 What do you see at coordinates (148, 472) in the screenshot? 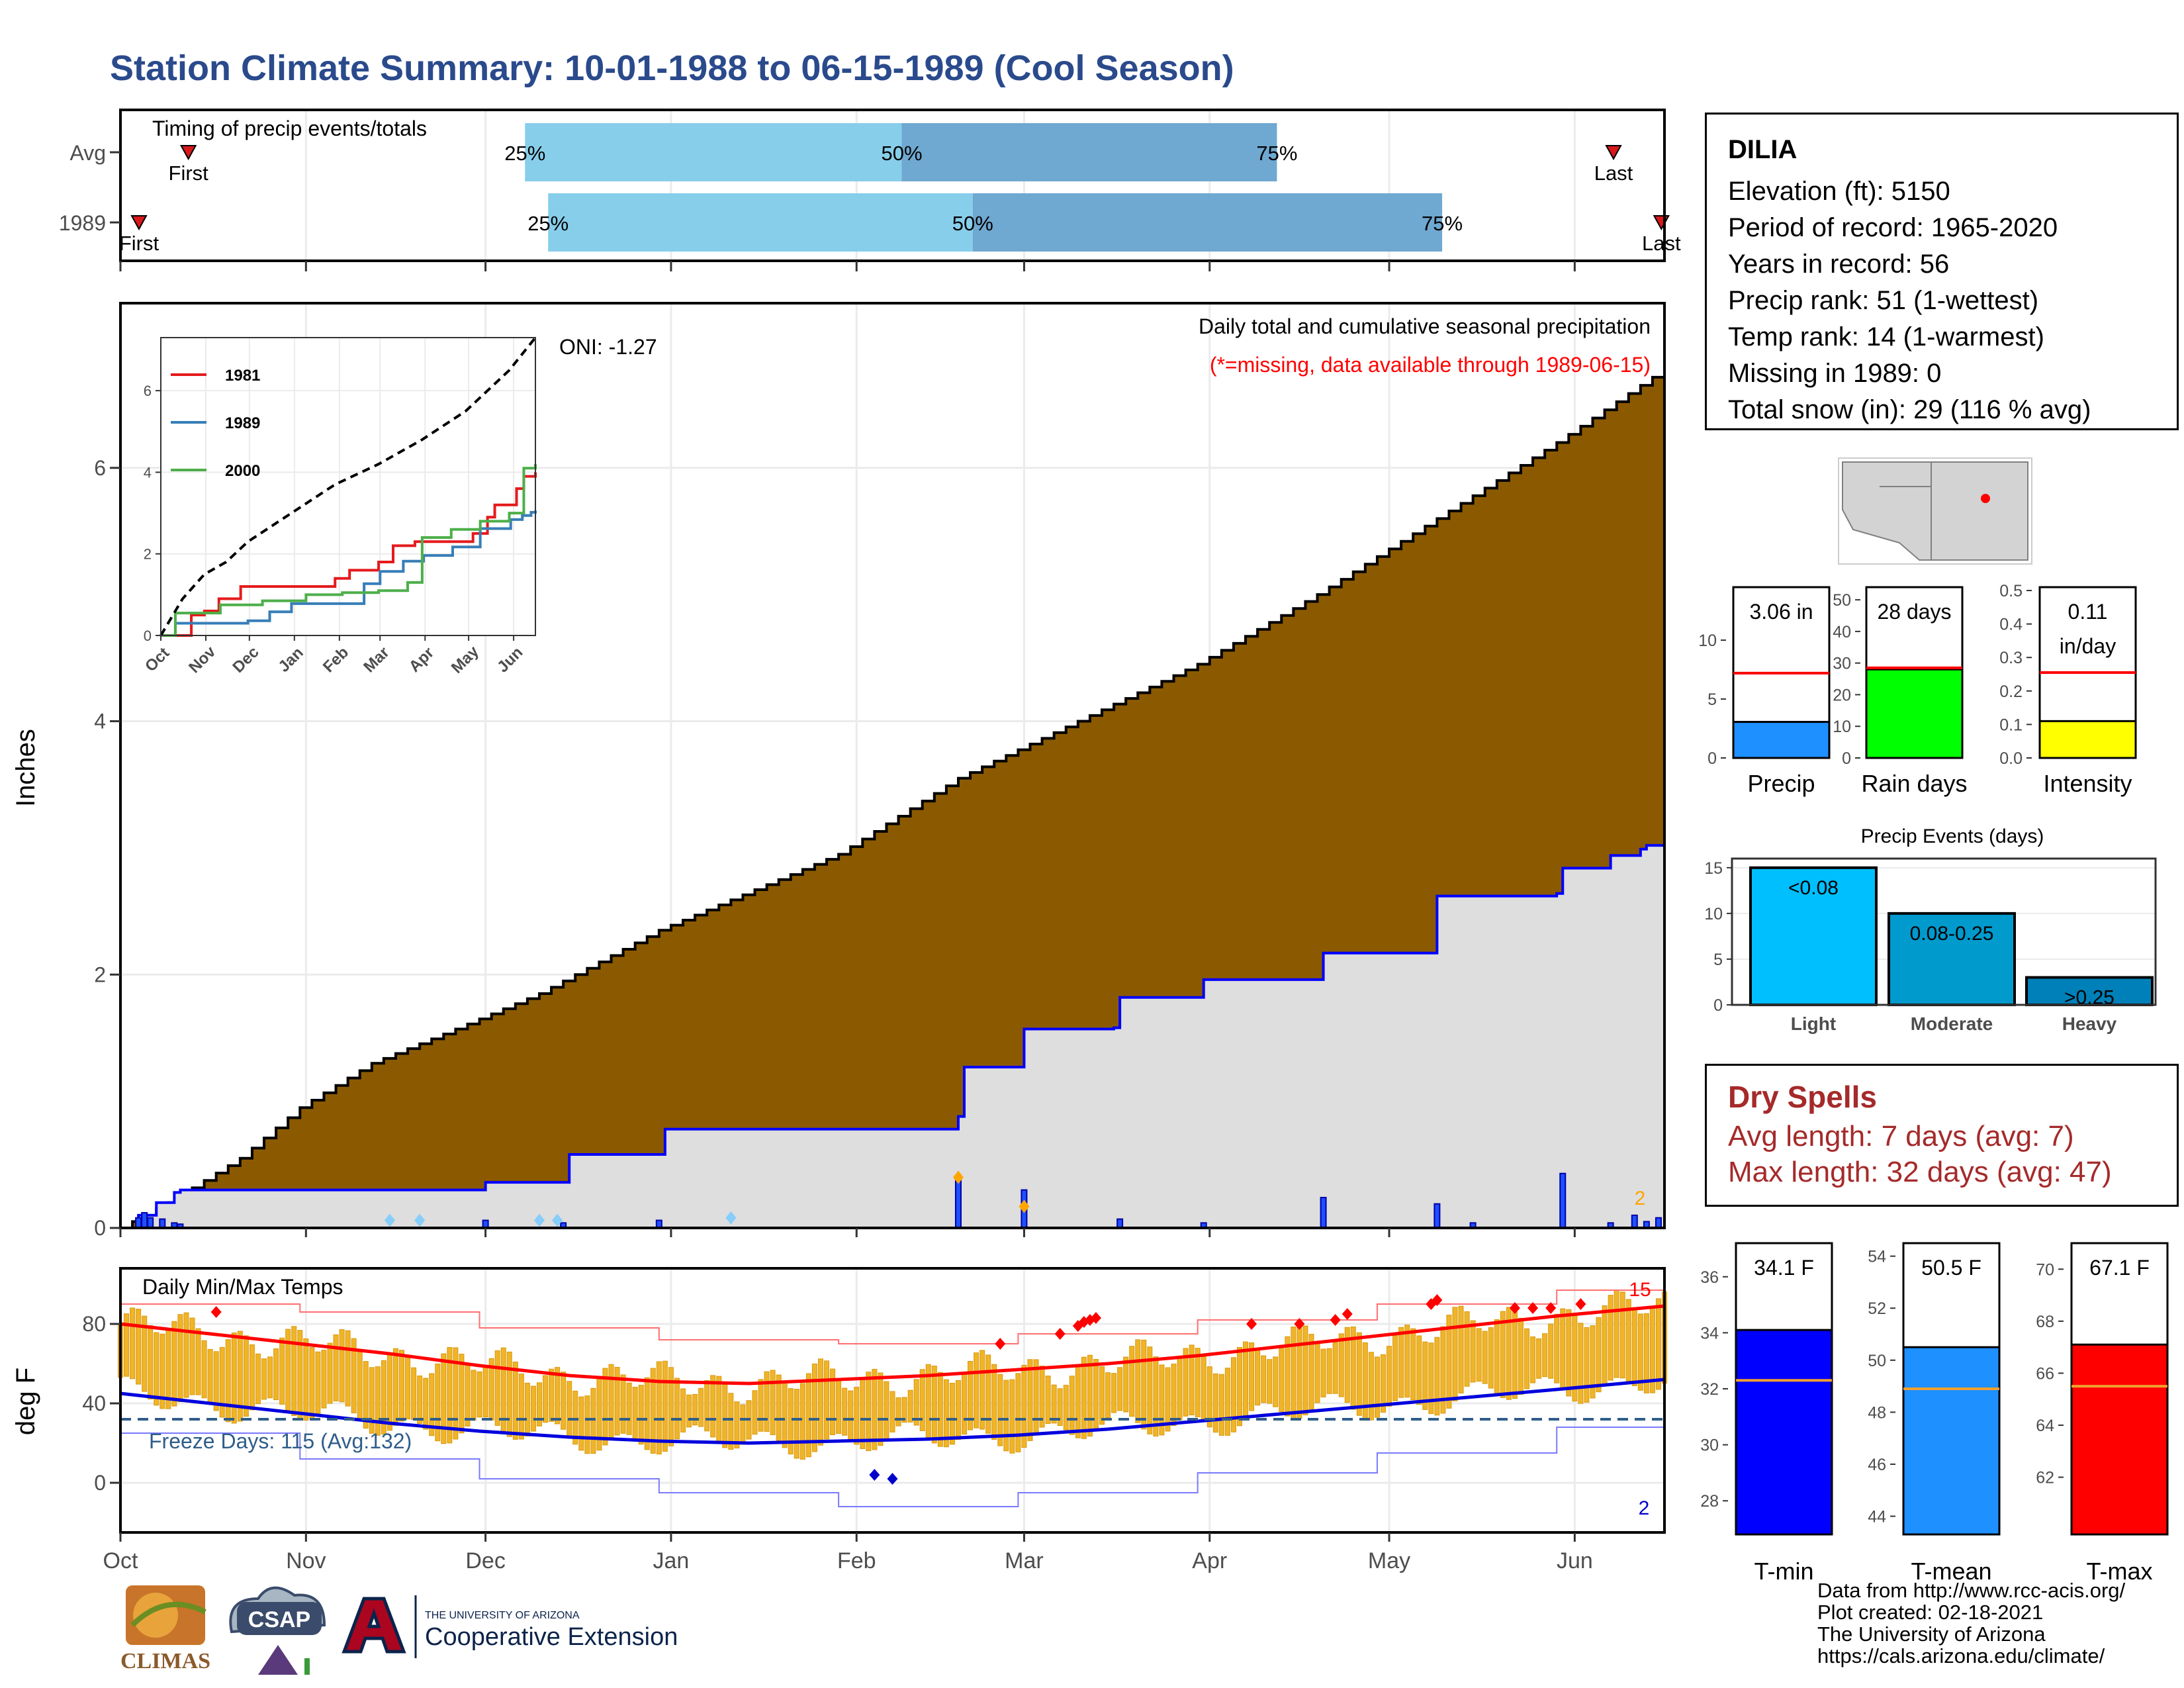
I see `inset-y-tick-label: 4` at bounding box center [148, 472].